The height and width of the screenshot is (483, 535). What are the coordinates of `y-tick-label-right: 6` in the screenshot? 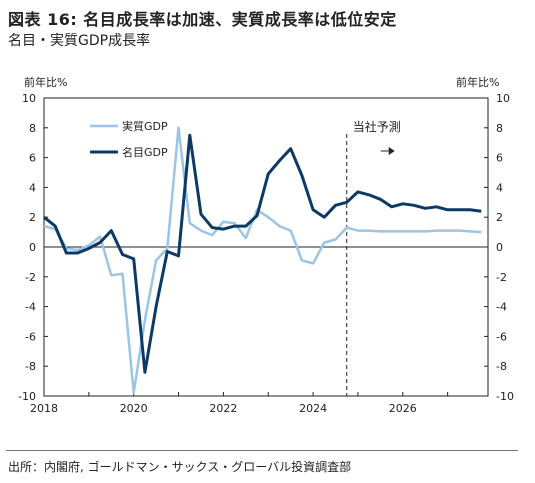 It's located at (499, 158).